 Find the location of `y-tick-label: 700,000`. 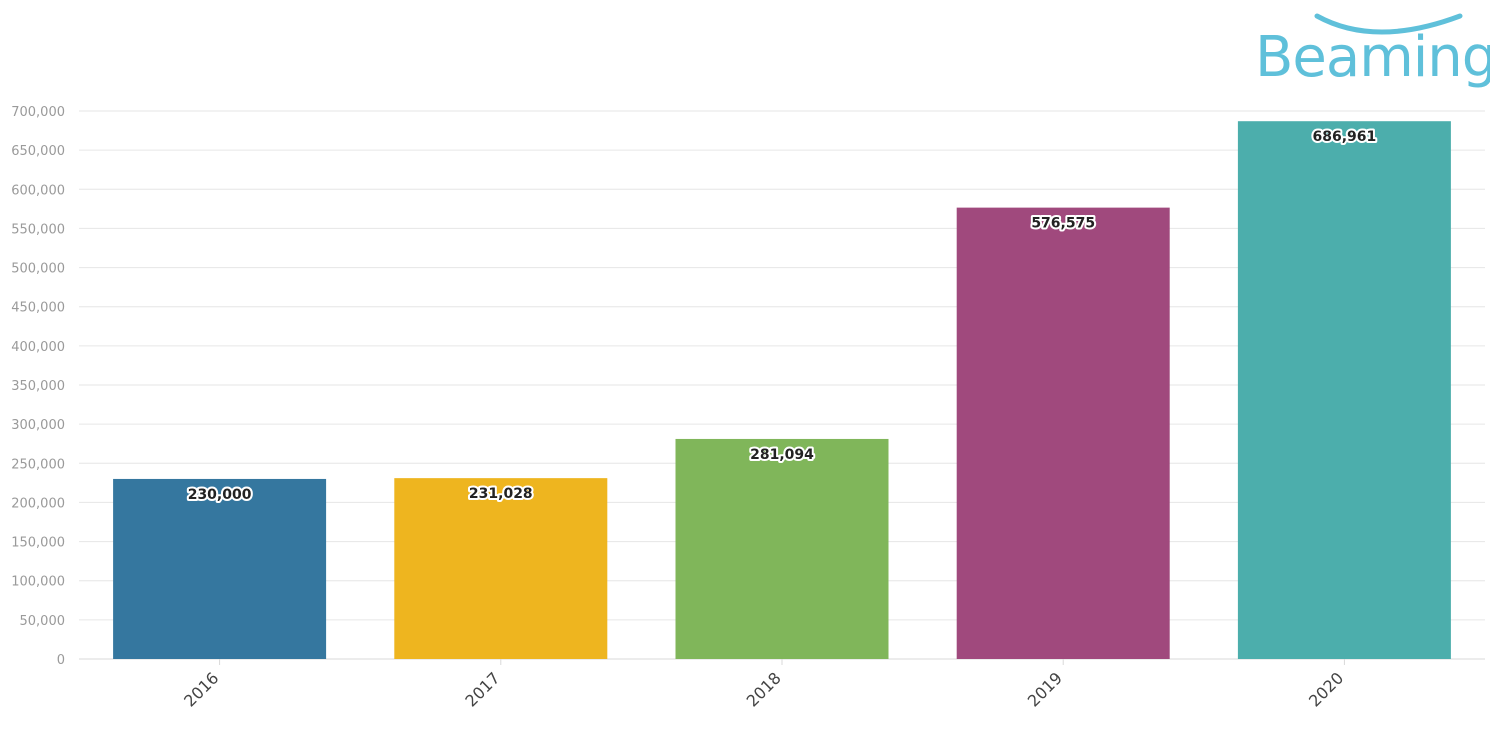

y-tick-label: 700,000 is located at coordinates (38, 112).